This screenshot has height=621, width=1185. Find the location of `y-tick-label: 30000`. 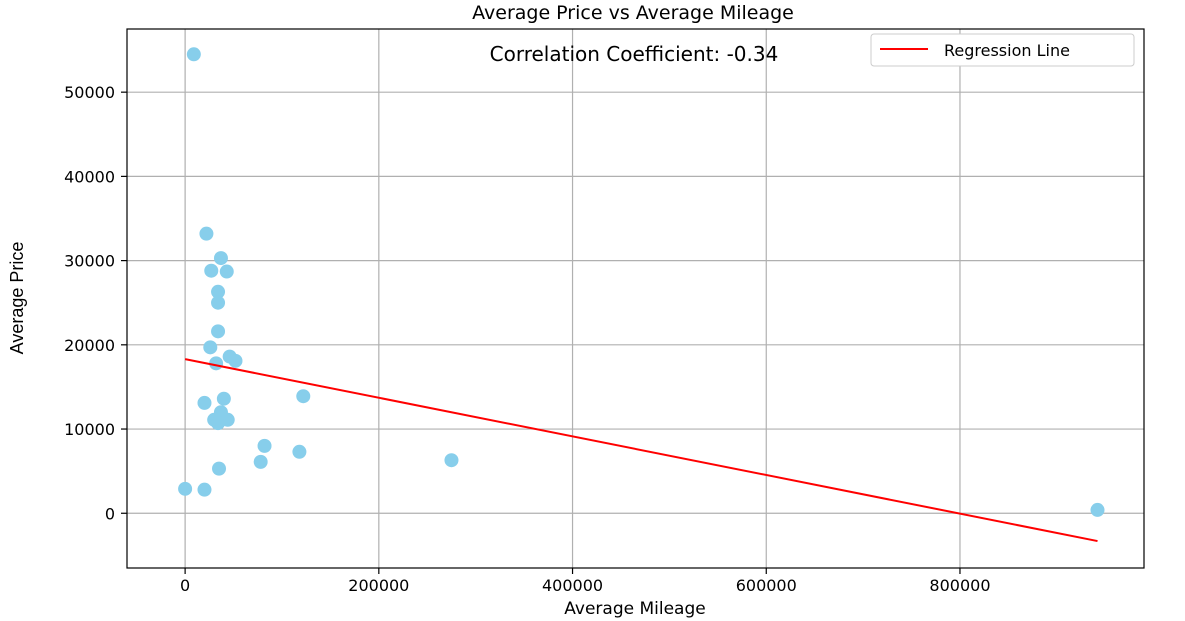

y-tick-label: 30000 is located at coordinates (89, 261).